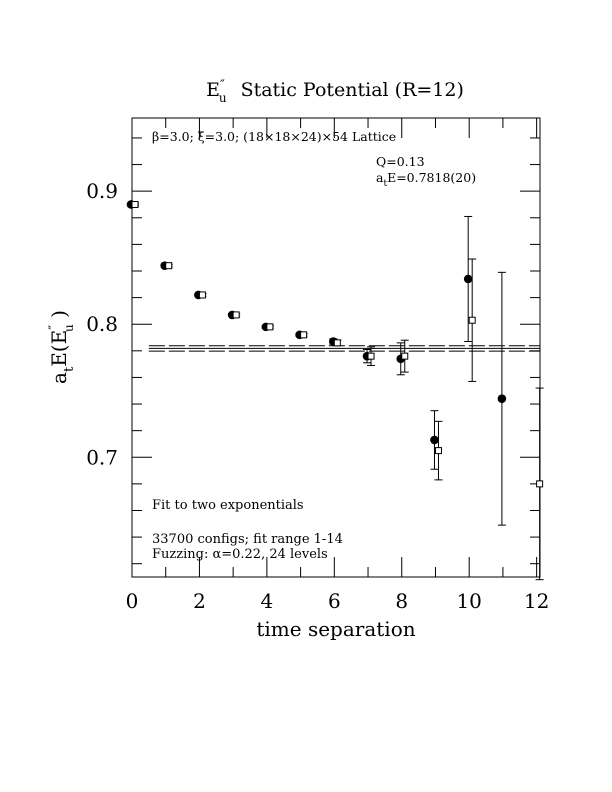 The width and height of the screenshot is (612, 792). What do you see at coordinates (199, 601) in the screenshot?
I see `x-tick-label: 2` at bounding box center [199, 601].